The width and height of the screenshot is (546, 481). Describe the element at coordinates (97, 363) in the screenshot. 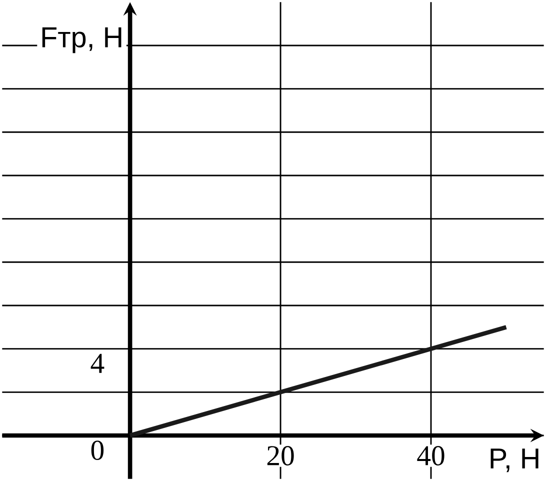

I see `y-tick-label: 4` at that location.